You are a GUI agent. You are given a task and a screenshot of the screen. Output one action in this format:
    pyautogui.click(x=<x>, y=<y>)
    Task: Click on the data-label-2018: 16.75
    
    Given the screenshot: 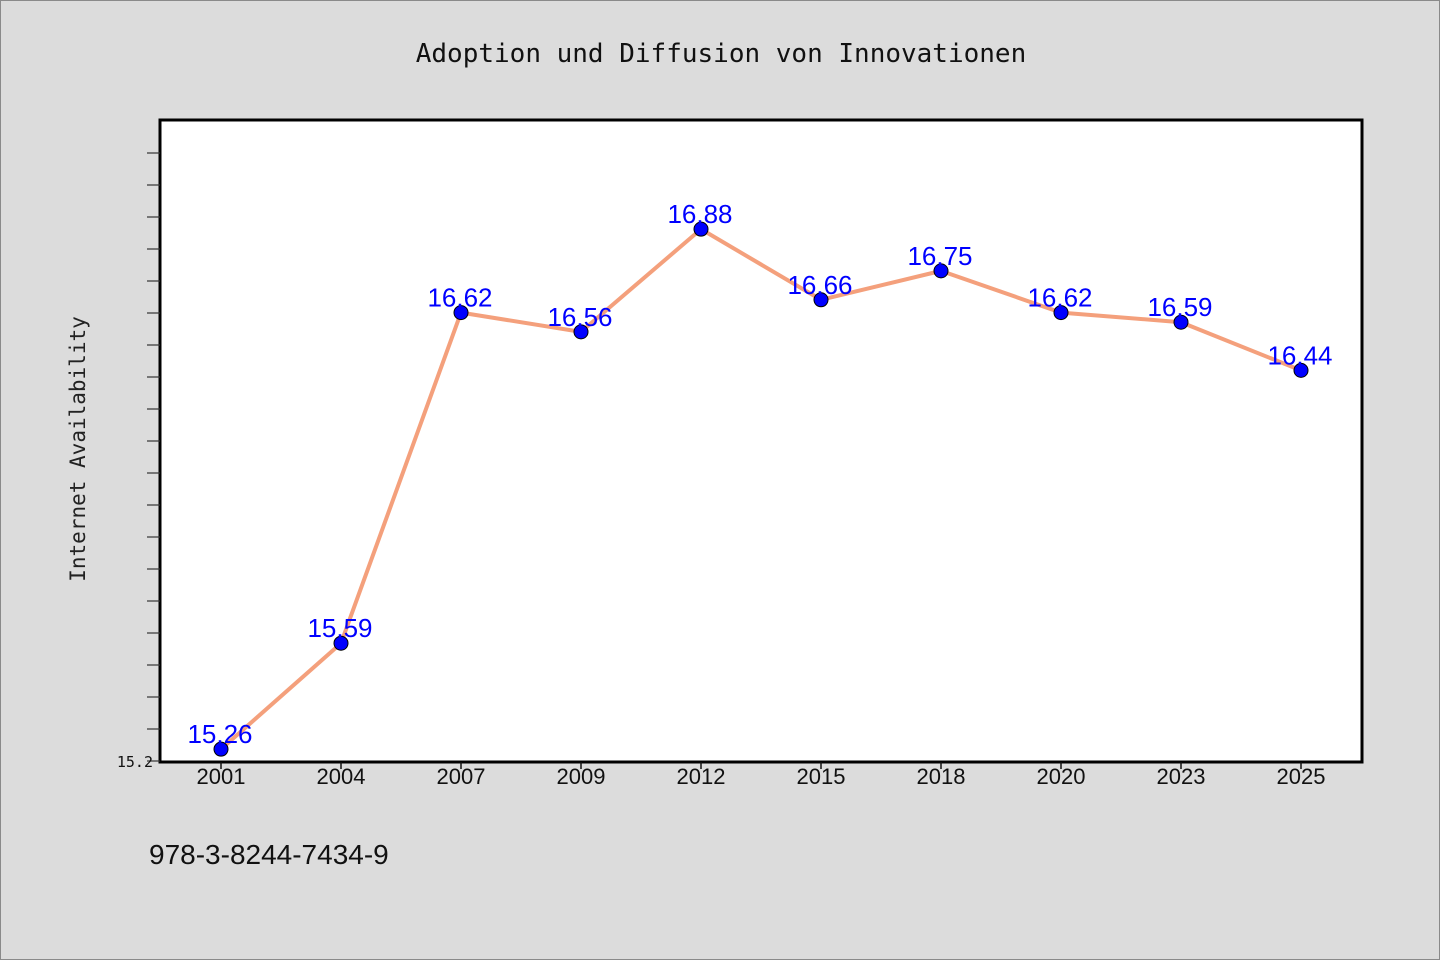 What is the action you would take?
    pyautogui.click(x=939, y=256)
    